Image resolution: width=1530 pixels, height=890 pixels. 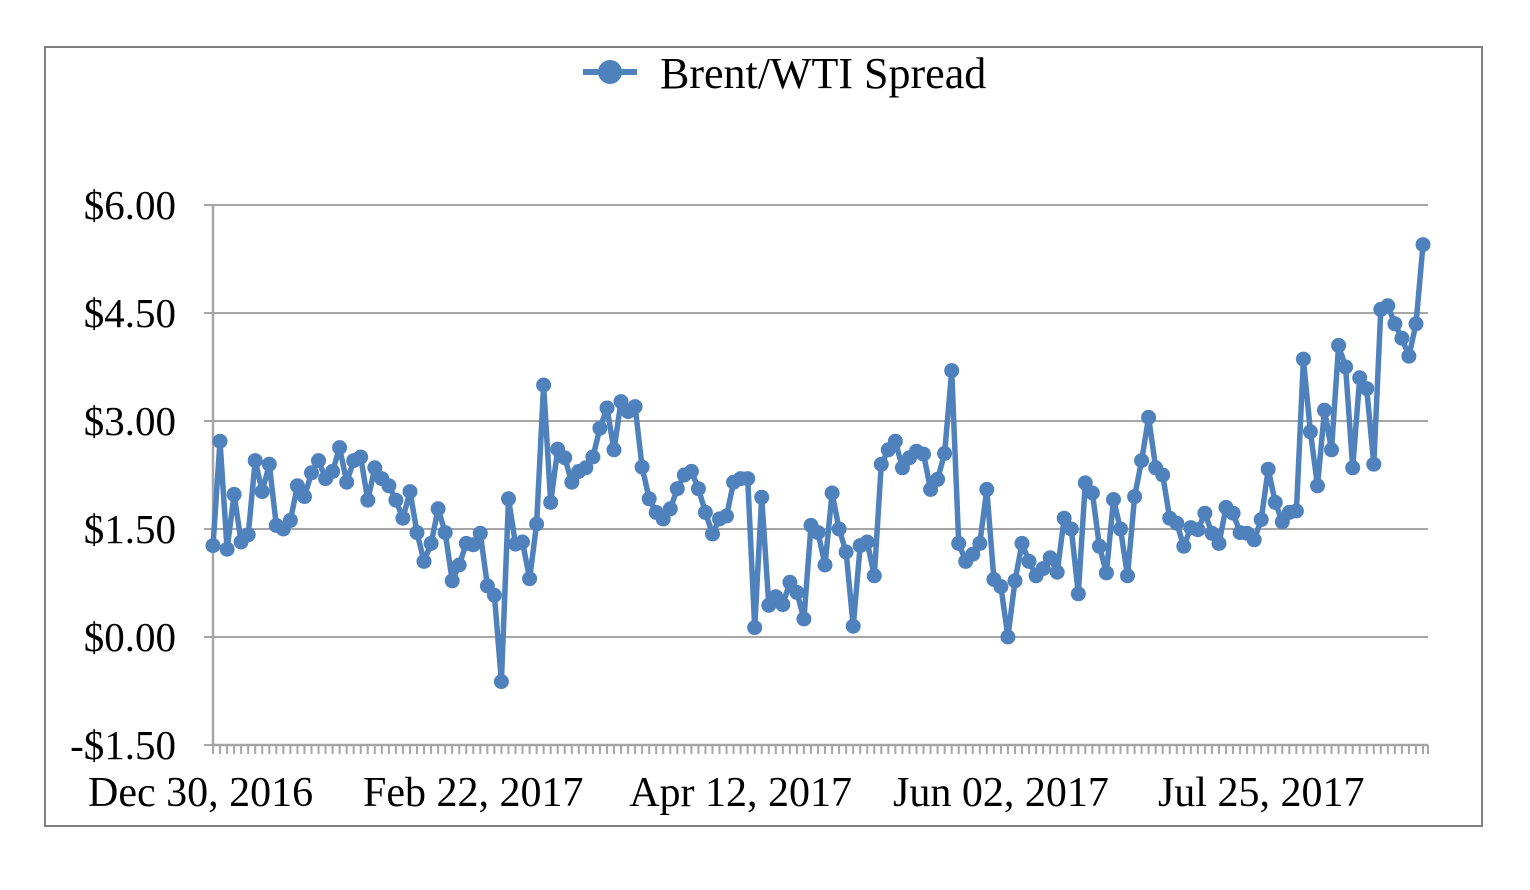 What do you see at coordinates (130, 637) in the screenshot?
I see `y-tick-label: $0.00` at bounding box center [130, 637].